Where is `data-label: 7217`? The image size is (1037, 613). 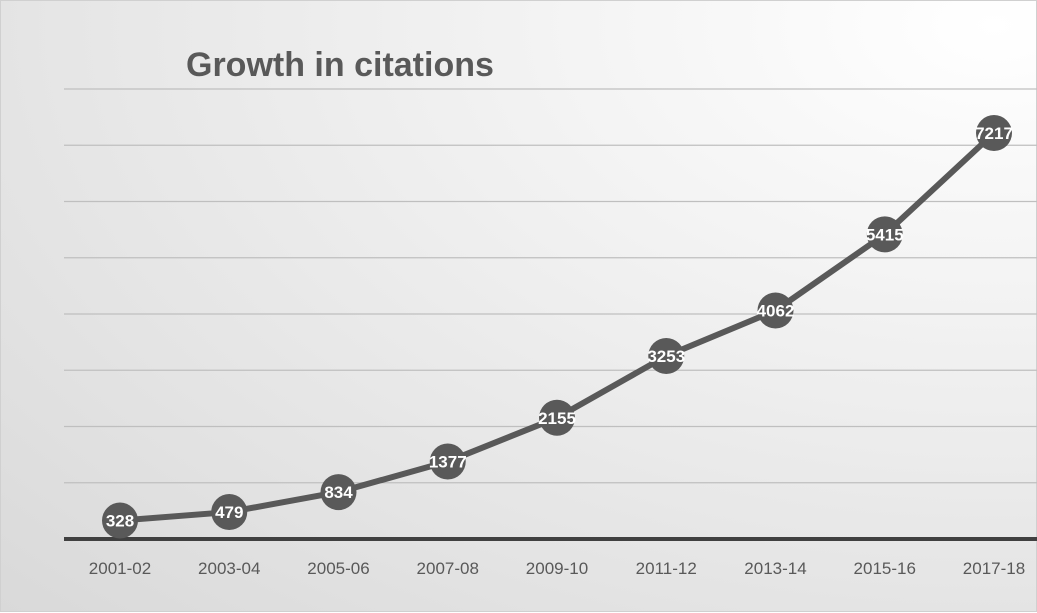 data-label: 7217 is located at coordinates (994, 133).